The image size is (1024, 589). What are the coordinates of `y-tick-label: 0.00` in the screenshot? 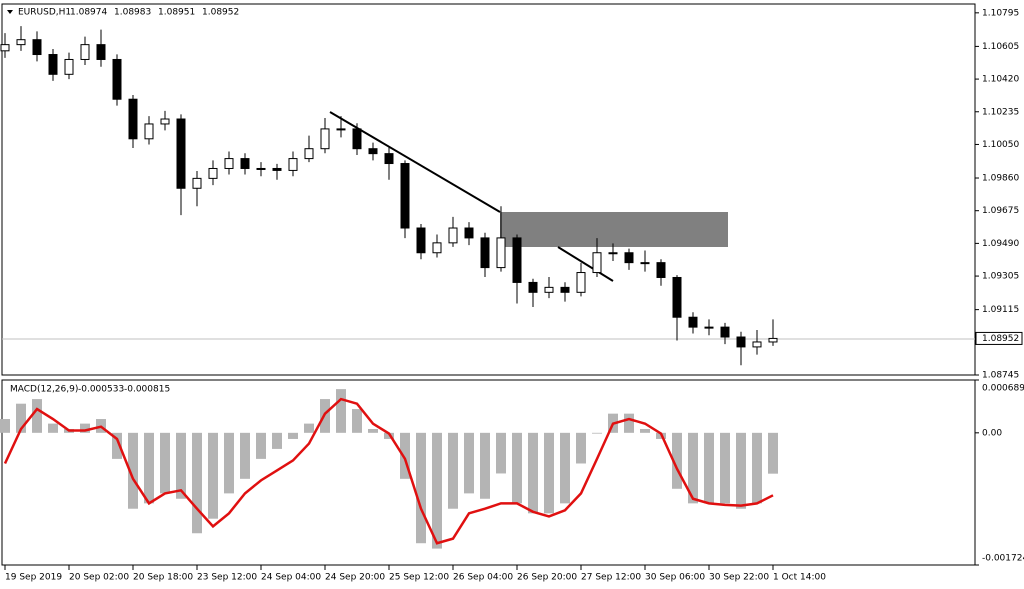 It's located at (992, 433).